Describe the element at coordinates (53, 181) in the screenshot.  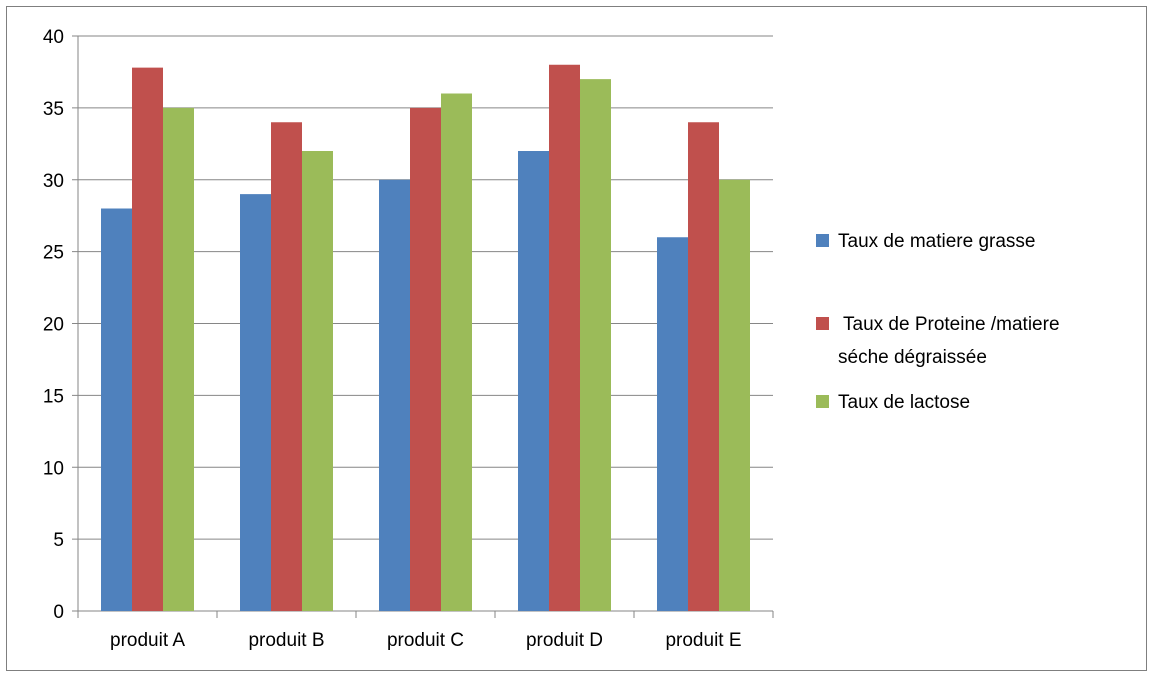
I see `y-tick-label: 30` at that location.